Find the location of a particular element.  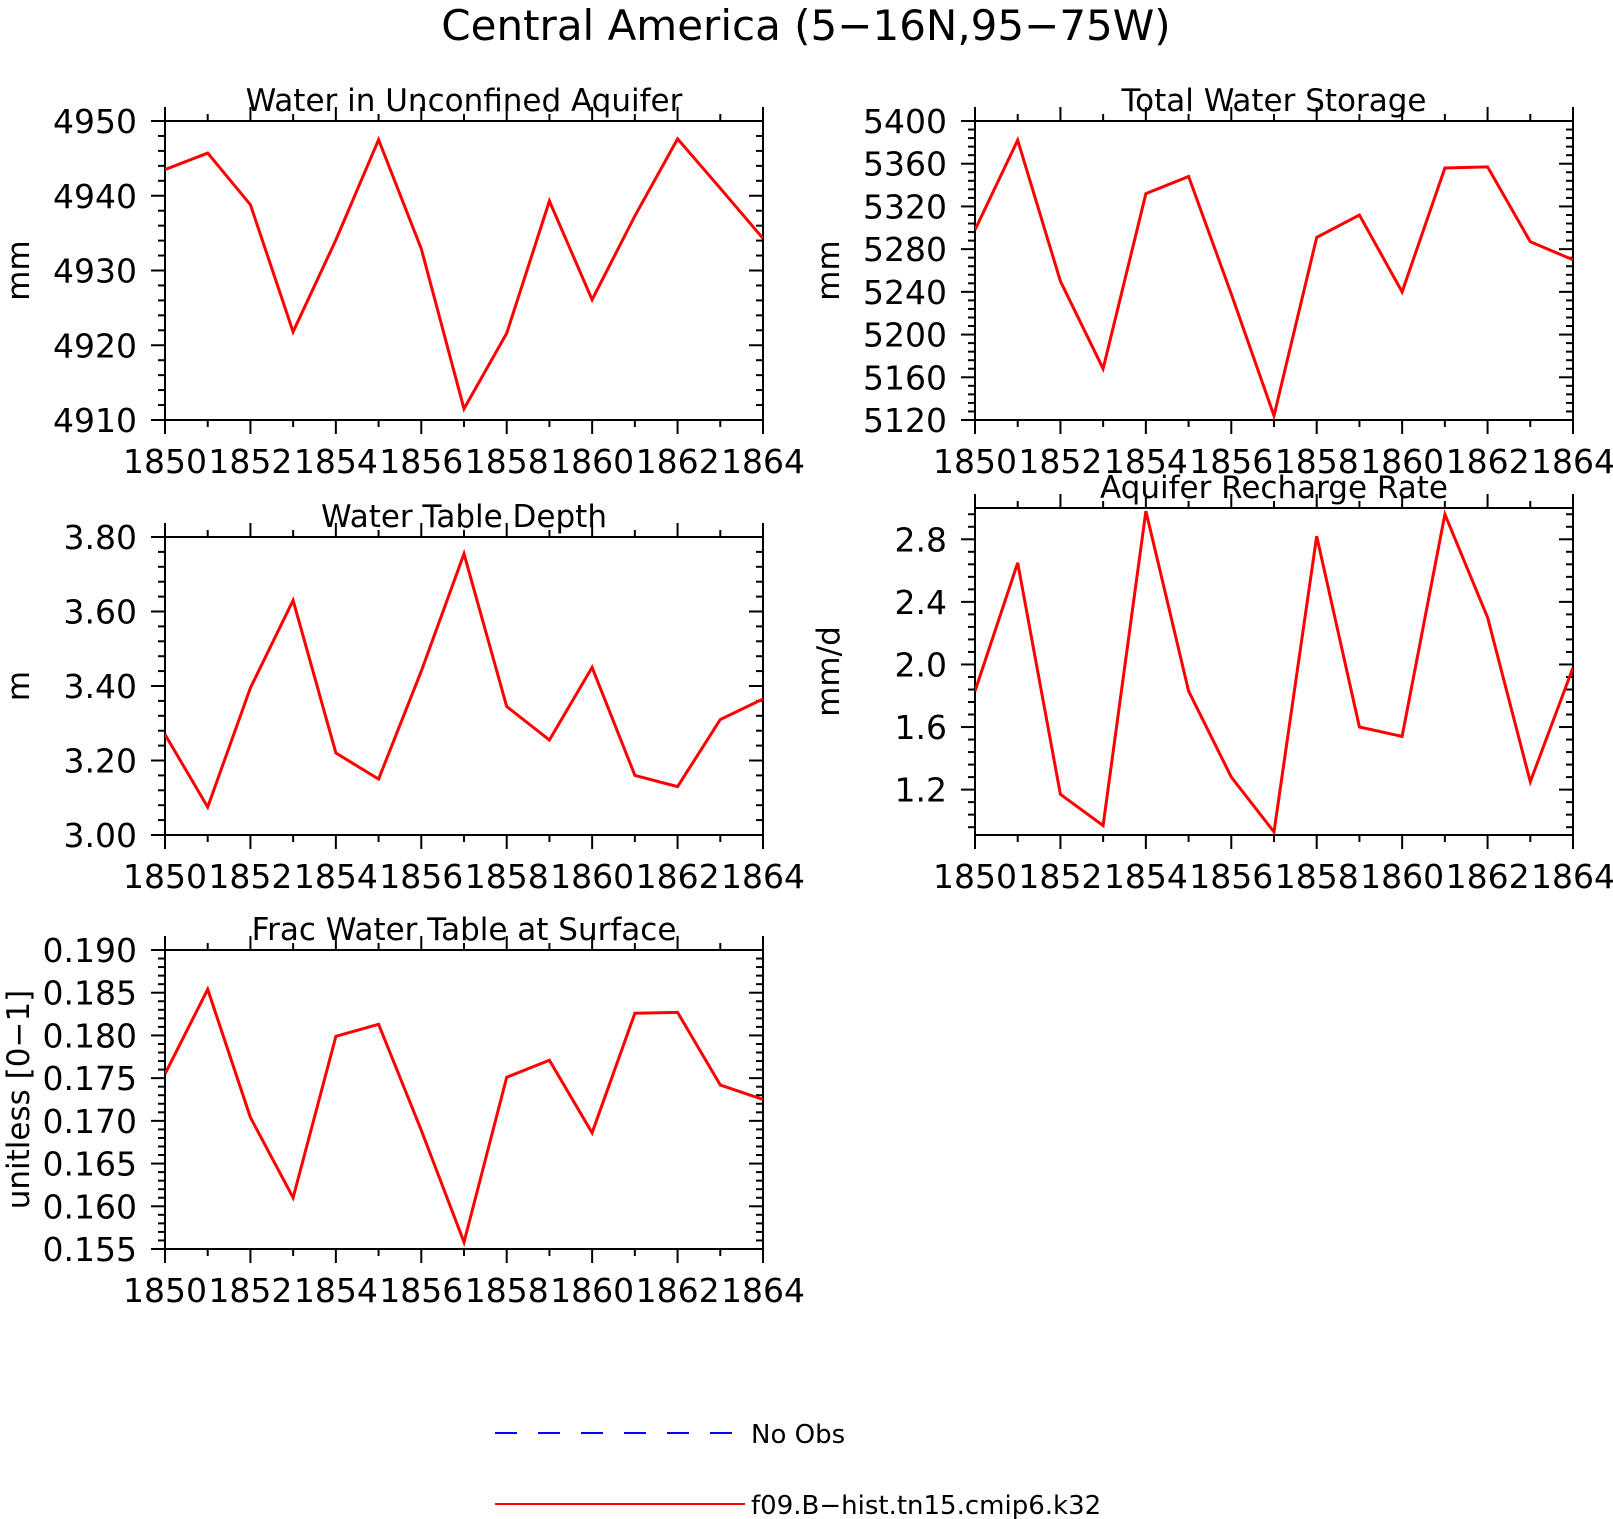

y-axis-label: mm/d is located at coordinates (829, 671).